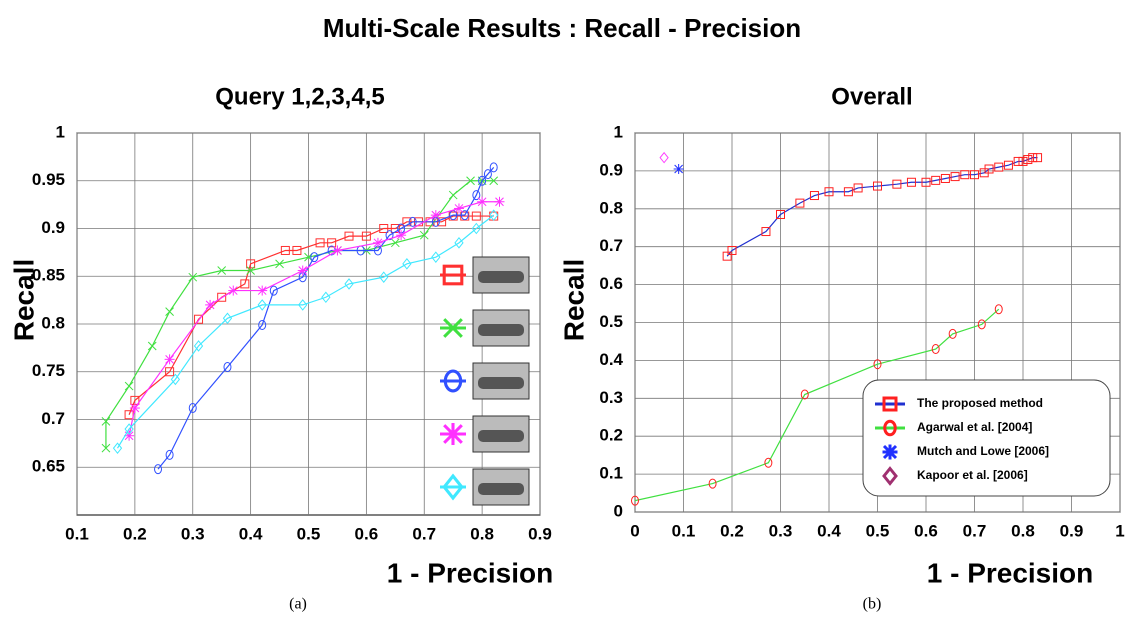 This screenshot has width=1125, height=627. I want to click on x-tick-label: 0.5, so click(309, 533).